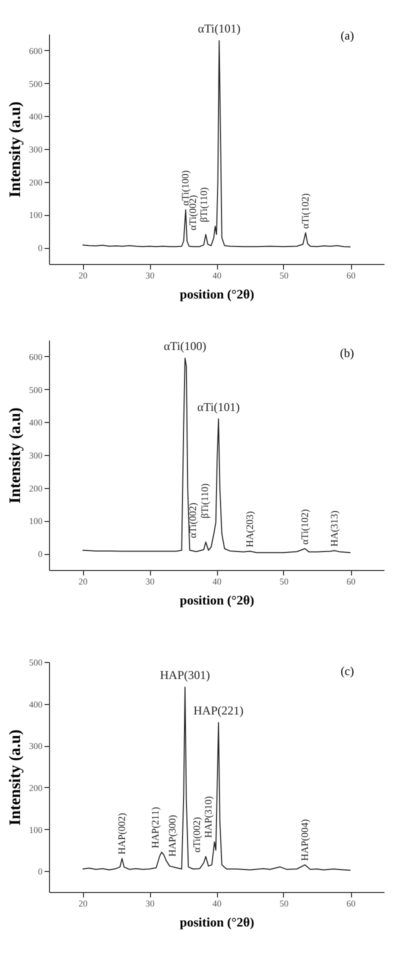 This screenshot has height=961, width=400. Describe the element at coordinates (156, 827) in the screenshot. I see `annotation: HAP(211)` at that location.